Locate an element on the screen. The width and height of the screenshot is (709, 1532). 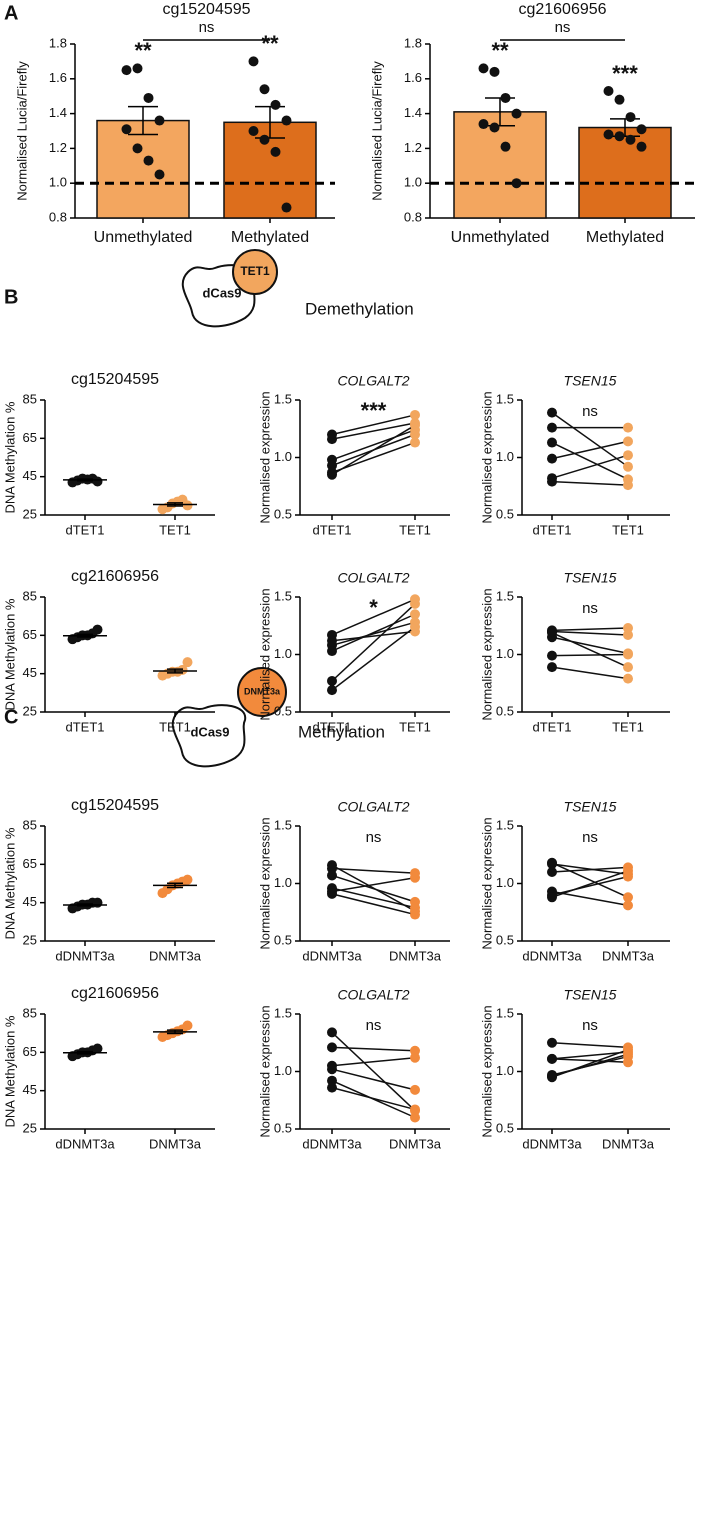
y-axis-label: Normalised Lucia/Firefly is located at coordinates (21, 131).